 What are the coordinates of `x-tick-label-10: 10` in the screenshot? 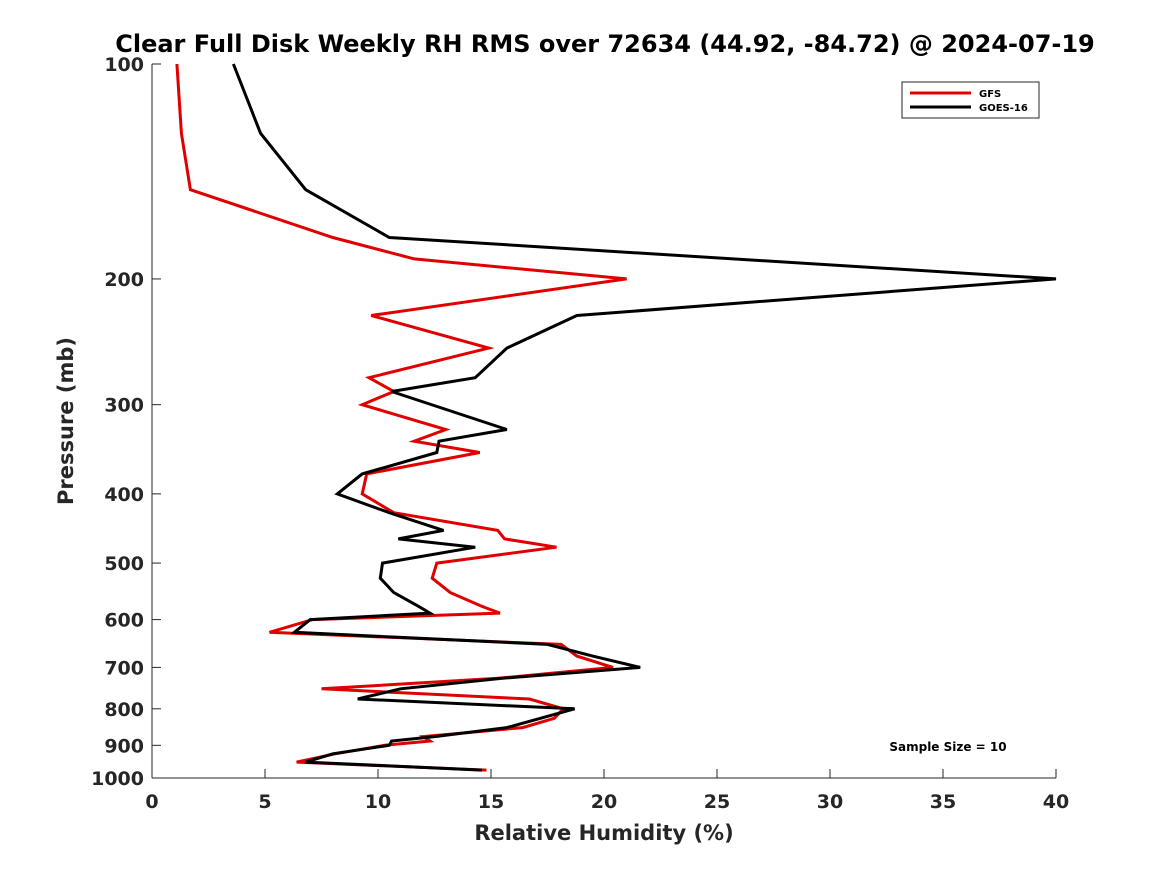 It's located at (378, 802).